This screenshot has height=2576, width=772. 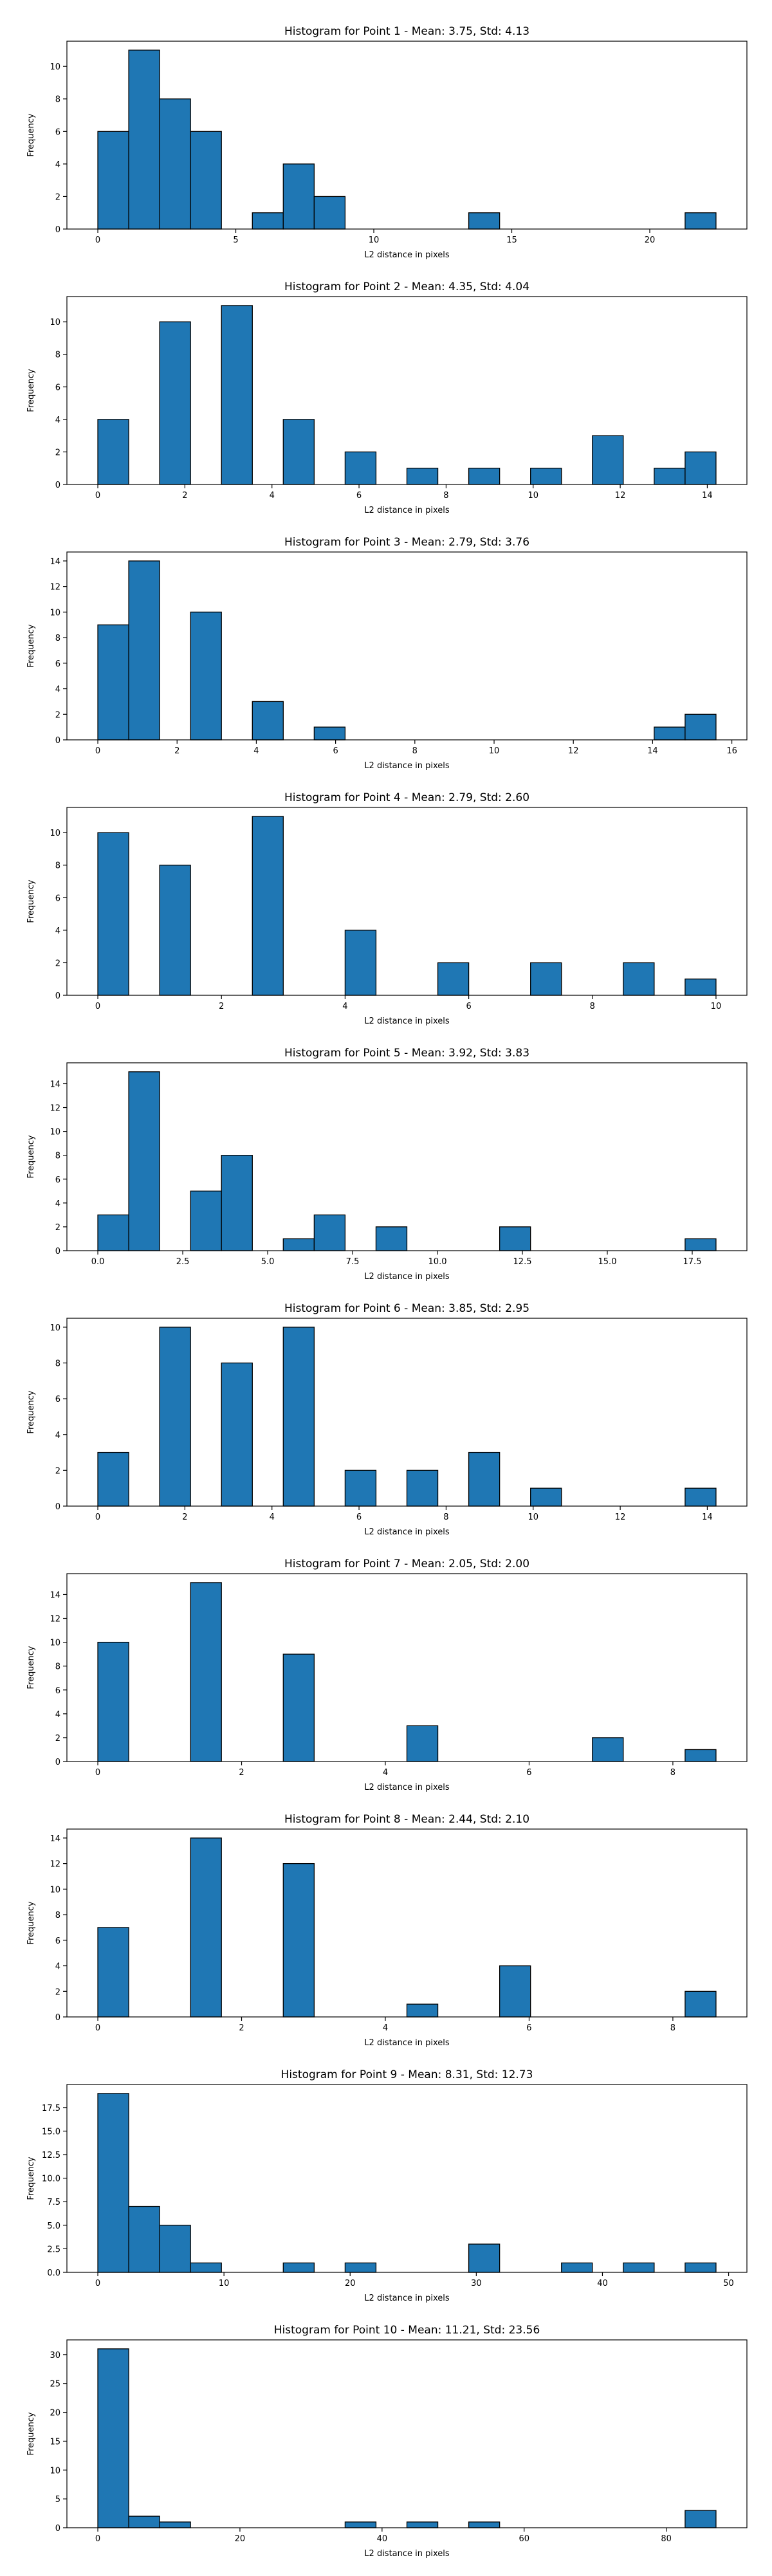 I want to click on y-tick-label: 0, so click(x=57, y=2529).